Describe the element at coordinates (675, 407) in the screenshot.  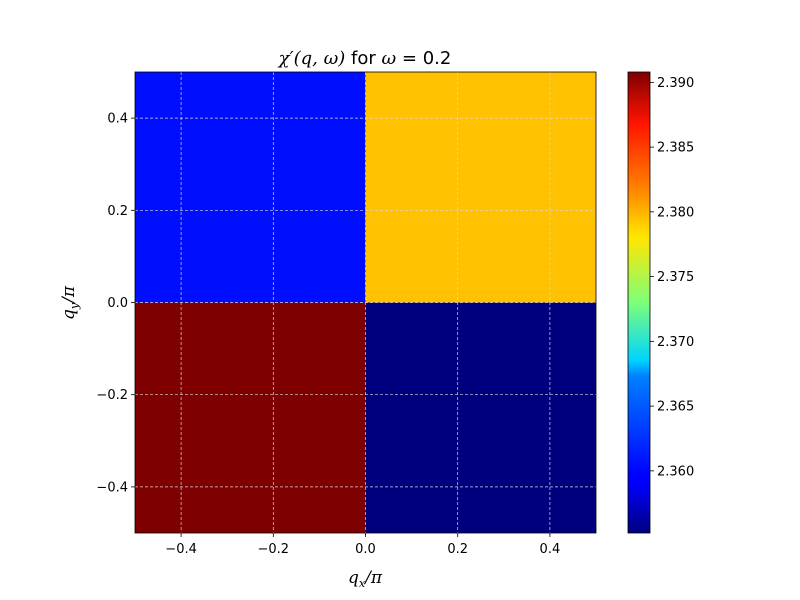
I see `colorbar-tick-label-2: 2.365` at that location.